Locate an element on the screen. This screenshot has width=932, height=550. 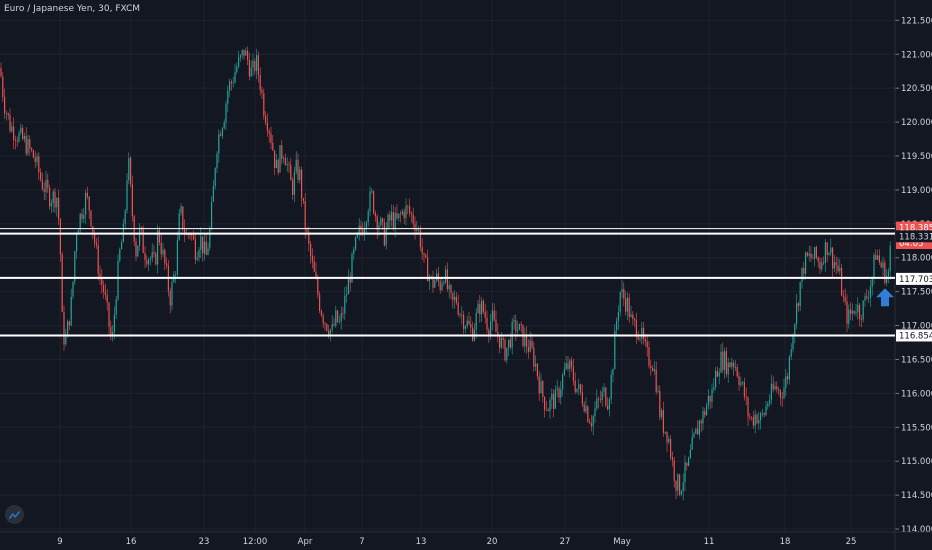
x-tick-label: 23 is located at coordinates (204, 542).